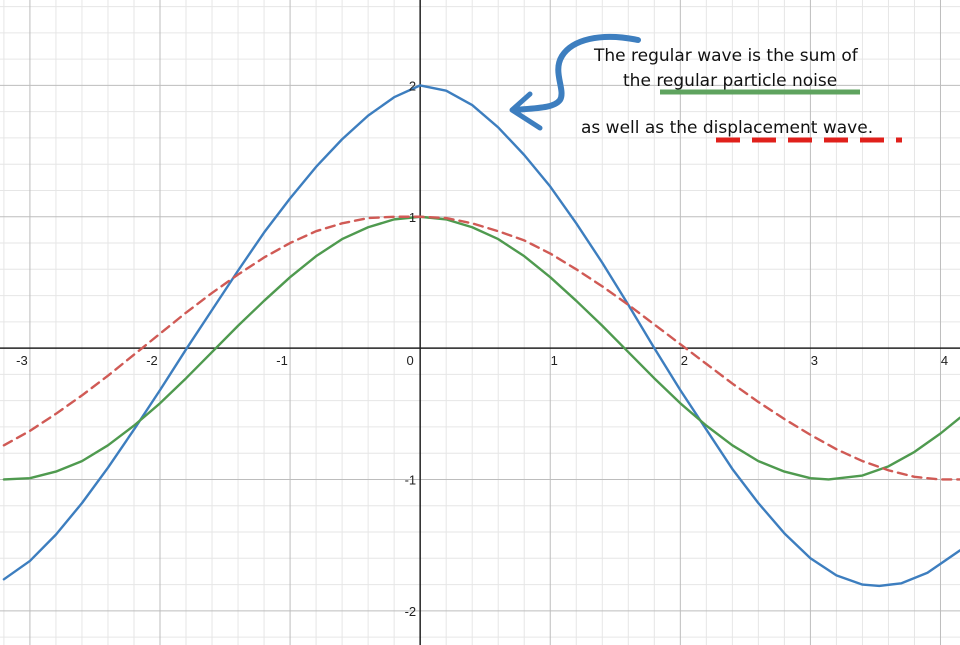 This screenshot has width=960, height=645. Describe the element at coordinates (747, 81) in the screenshot. I see `annotation-line-2-underlined: regular particle noise` at that location.